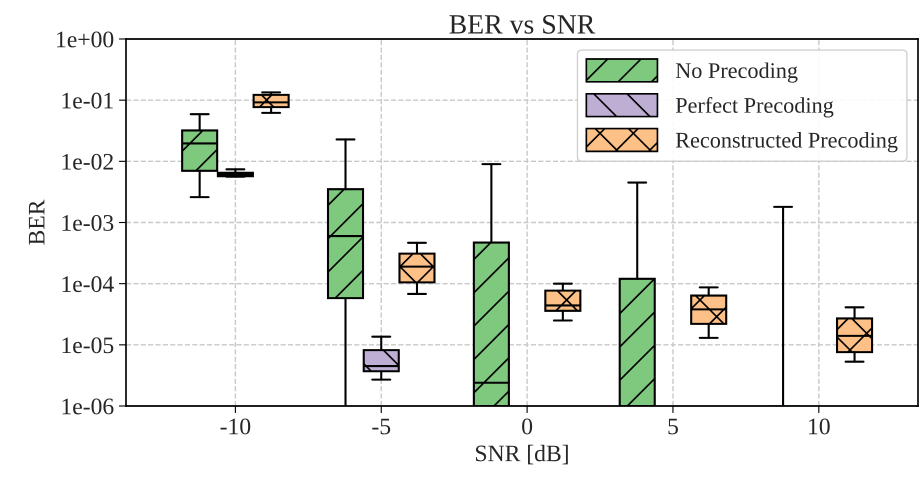 The image size is (920, 488). What do you see at coordinates (36, 222) in the screenshot?
I see `y-axis-title: BER` at bounding box center [36, 222].